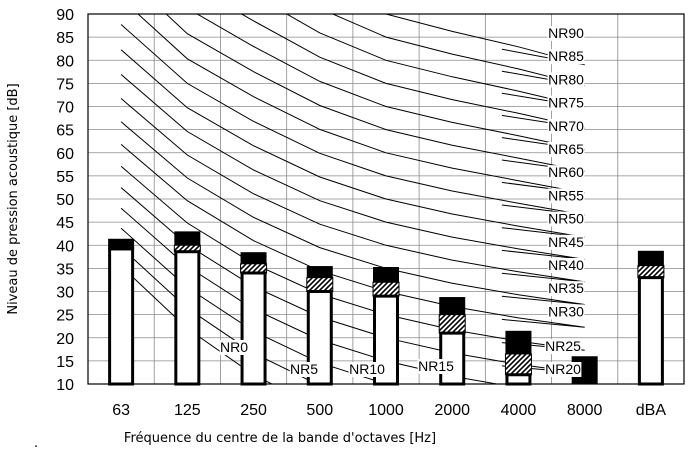  What do you see at coordinates (65, 177) in the screenshot?
I see `y-tick-label: 55` at bounding box center [65, 177].